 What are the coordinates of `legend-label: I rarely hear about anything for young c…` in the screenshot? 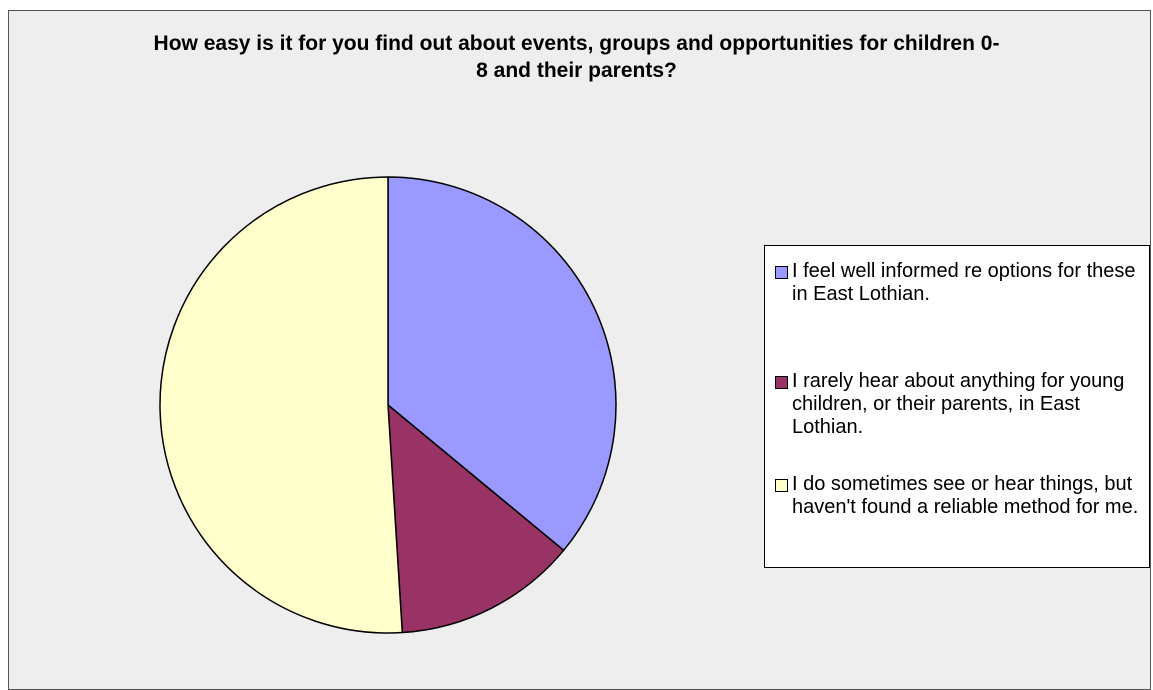 It's located at (958, 404).